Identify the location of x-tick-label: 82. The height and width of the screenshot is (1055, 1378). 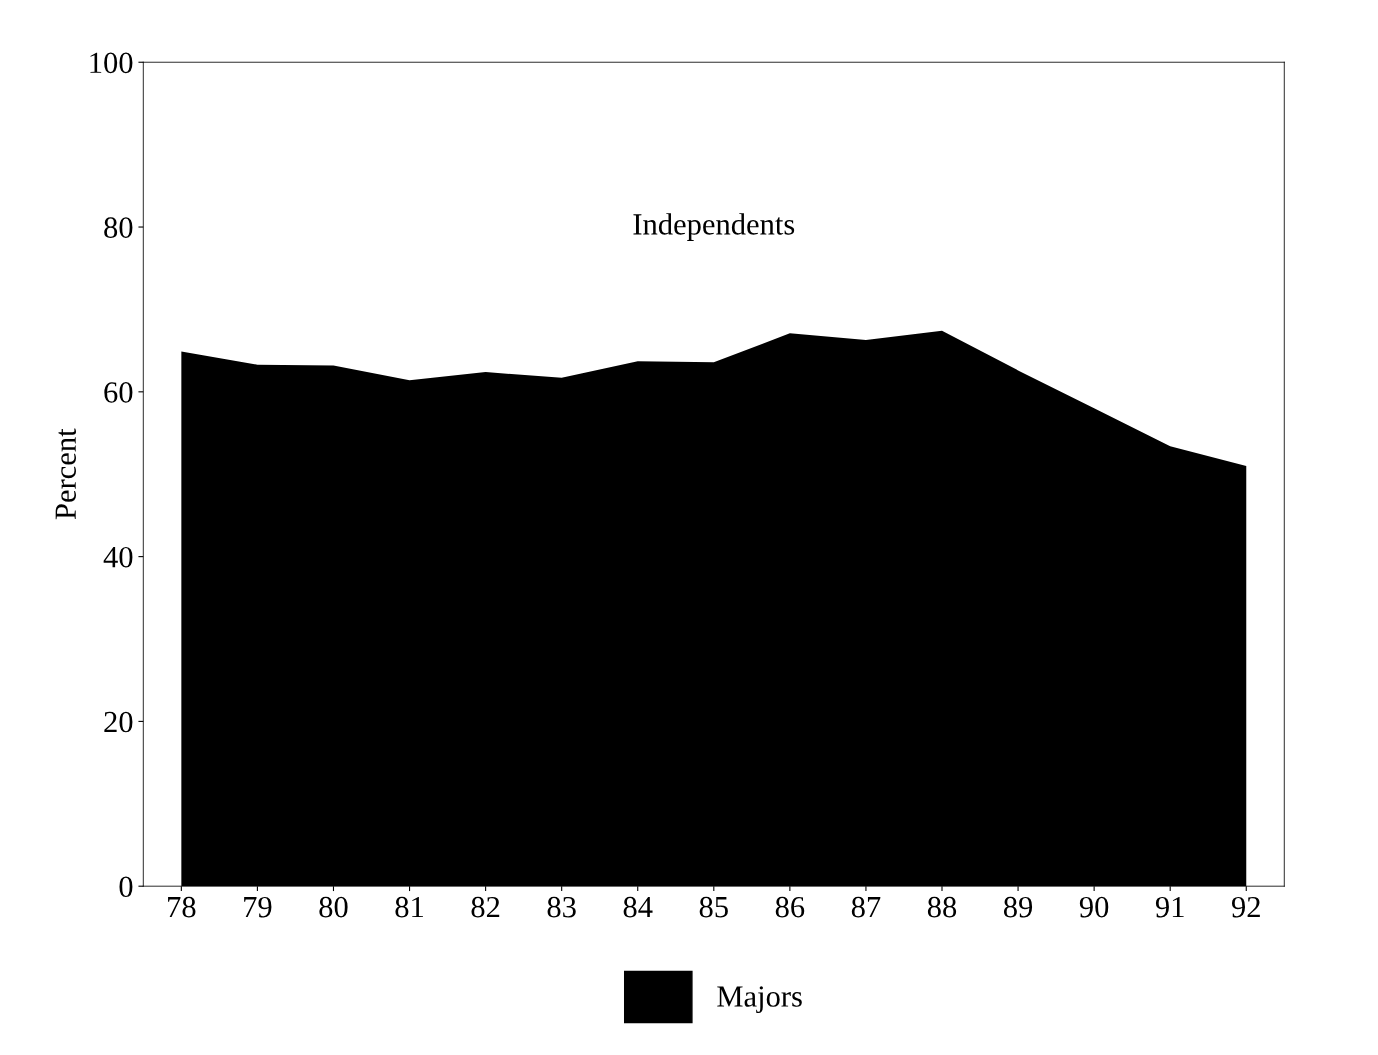
(485, 907).